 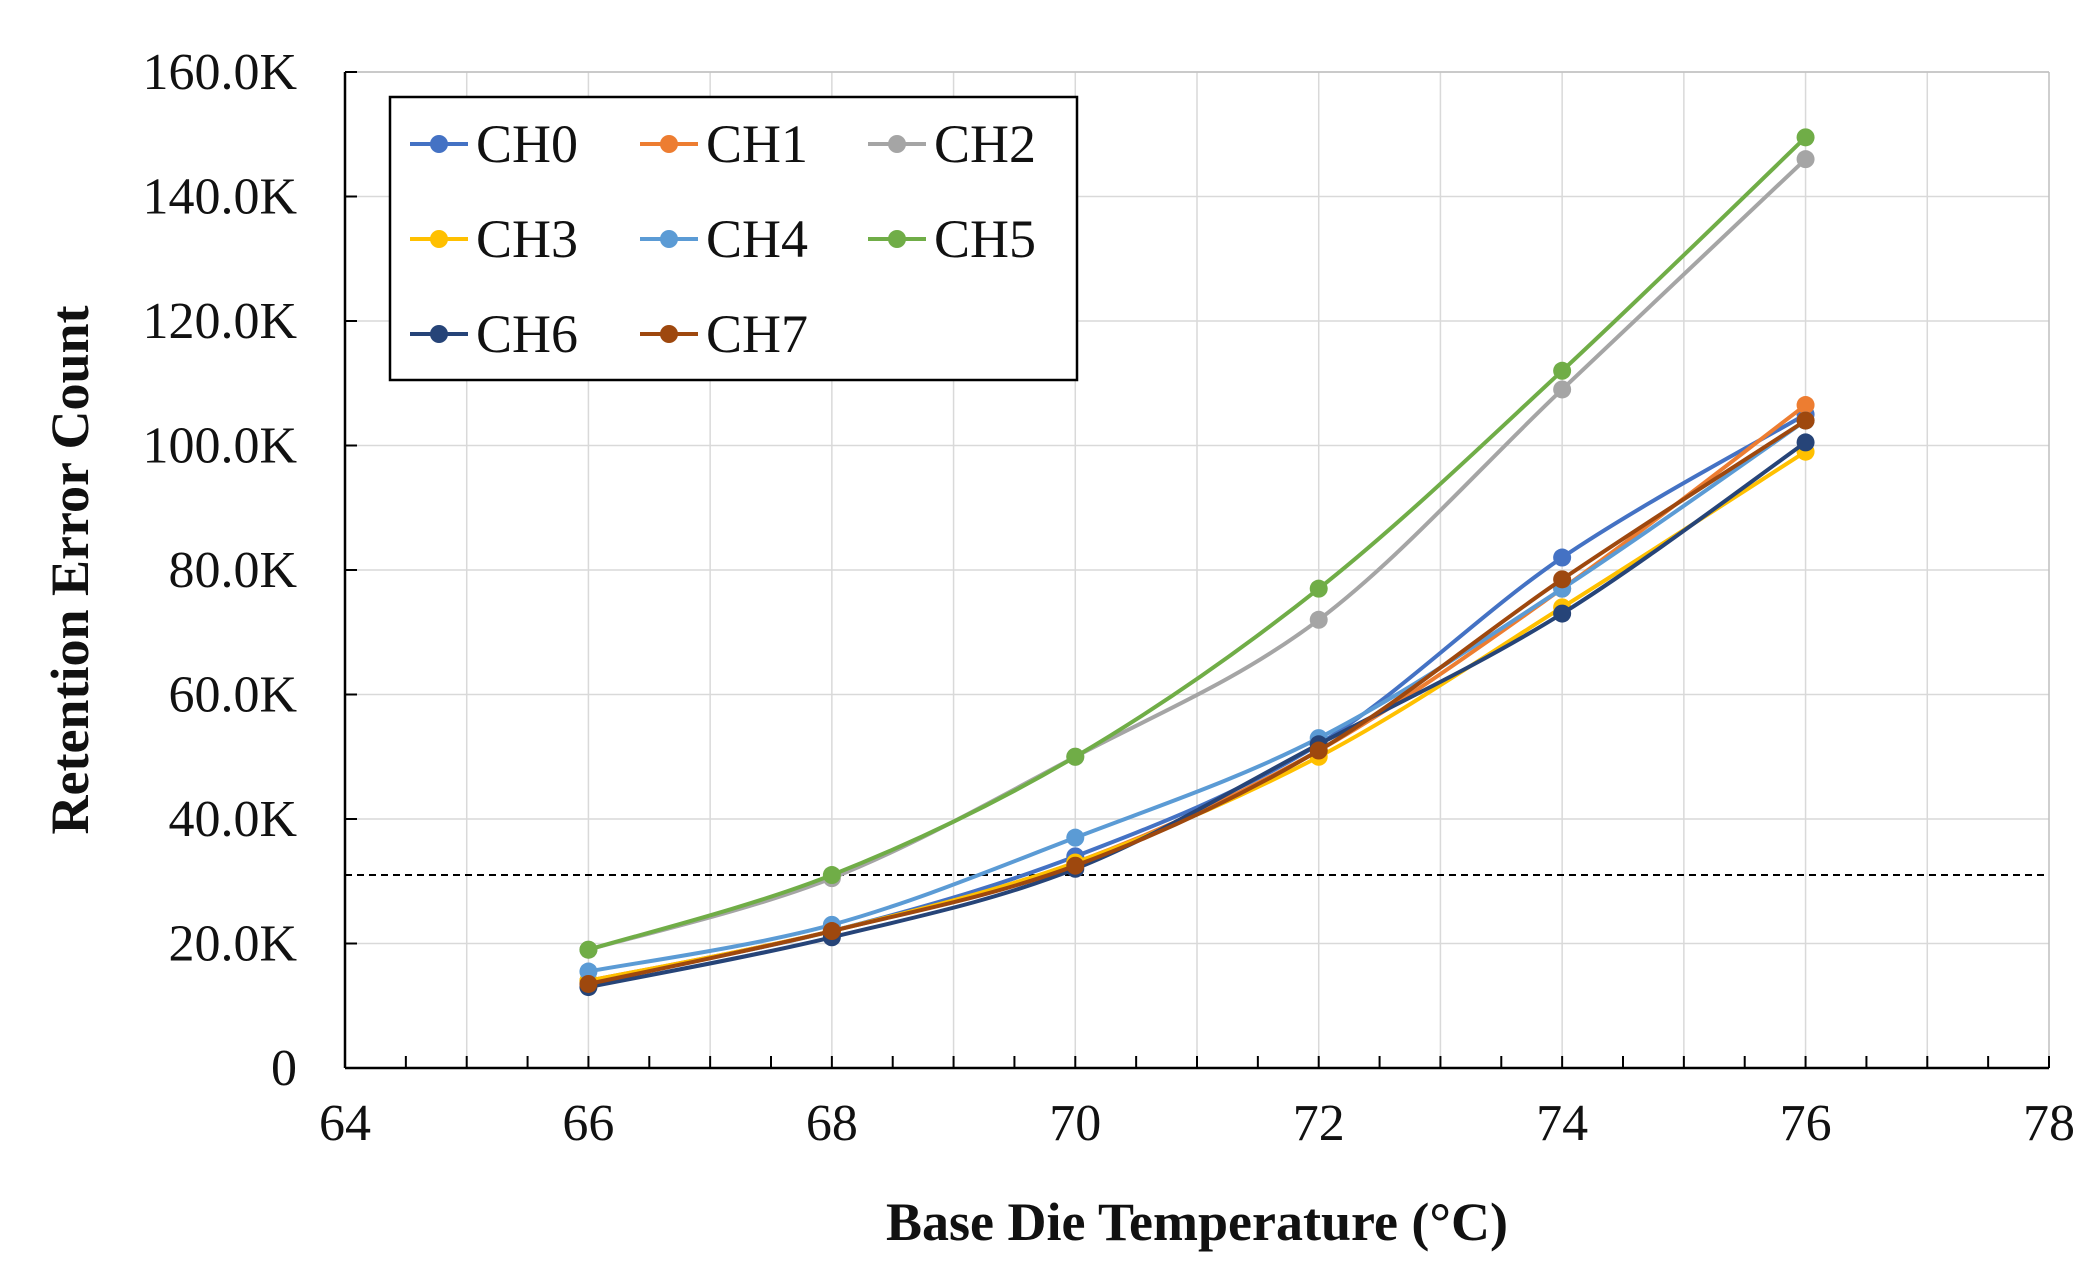 What do you see at coordinates (897, 144) in the screenshot?
I see `legend-swatch-marker-ch2` at bounding box center [897, 144].